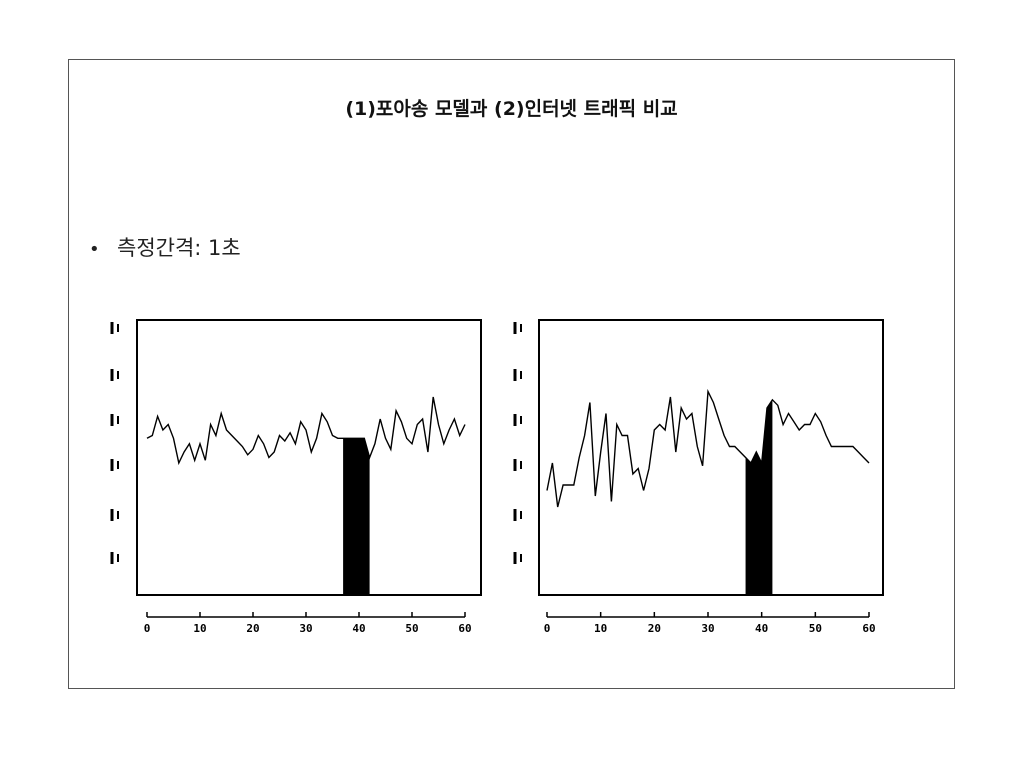 This screenshot has width=1024, height=768. Describe the element at coordinates (179, 248) in the screenshot. I see `bullet-text: 측정간격: 1초` at that location.